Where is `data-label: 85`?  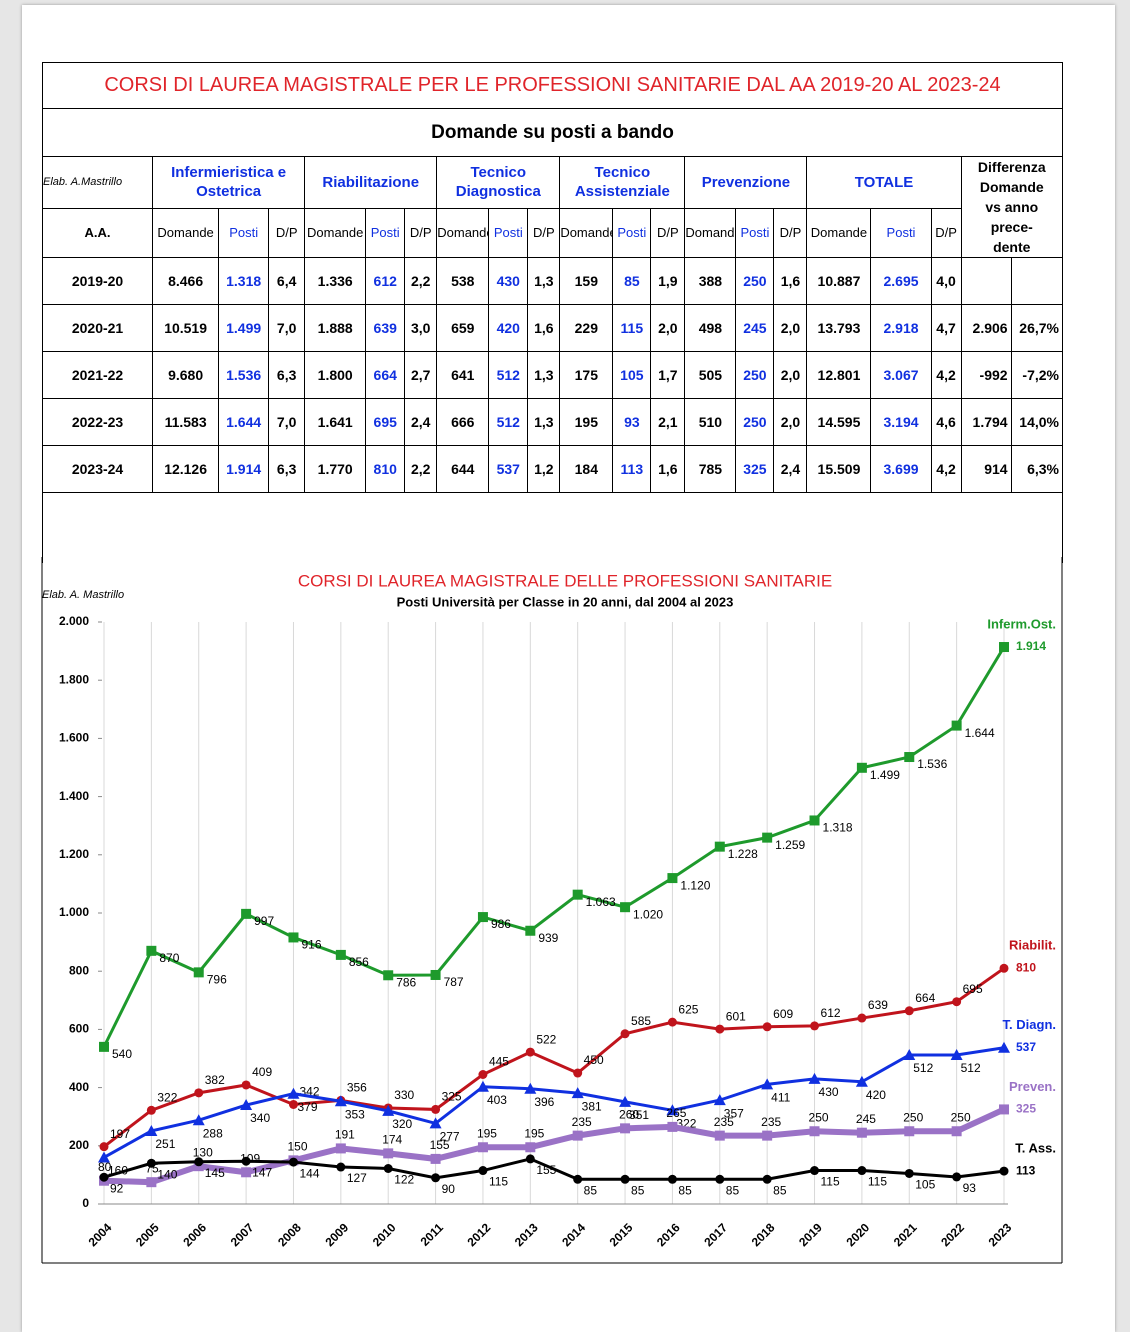
data-label: 85 is located at coordinates (591, 1190).